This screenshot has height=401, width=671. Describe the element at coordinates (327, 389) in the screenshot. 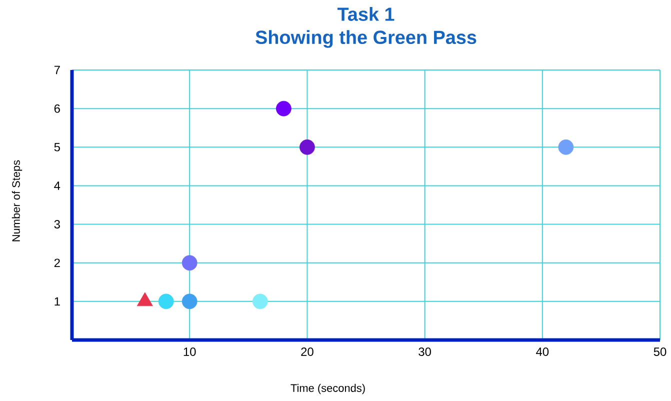

I see `x-axis-title: Time (seconds)` at that location.